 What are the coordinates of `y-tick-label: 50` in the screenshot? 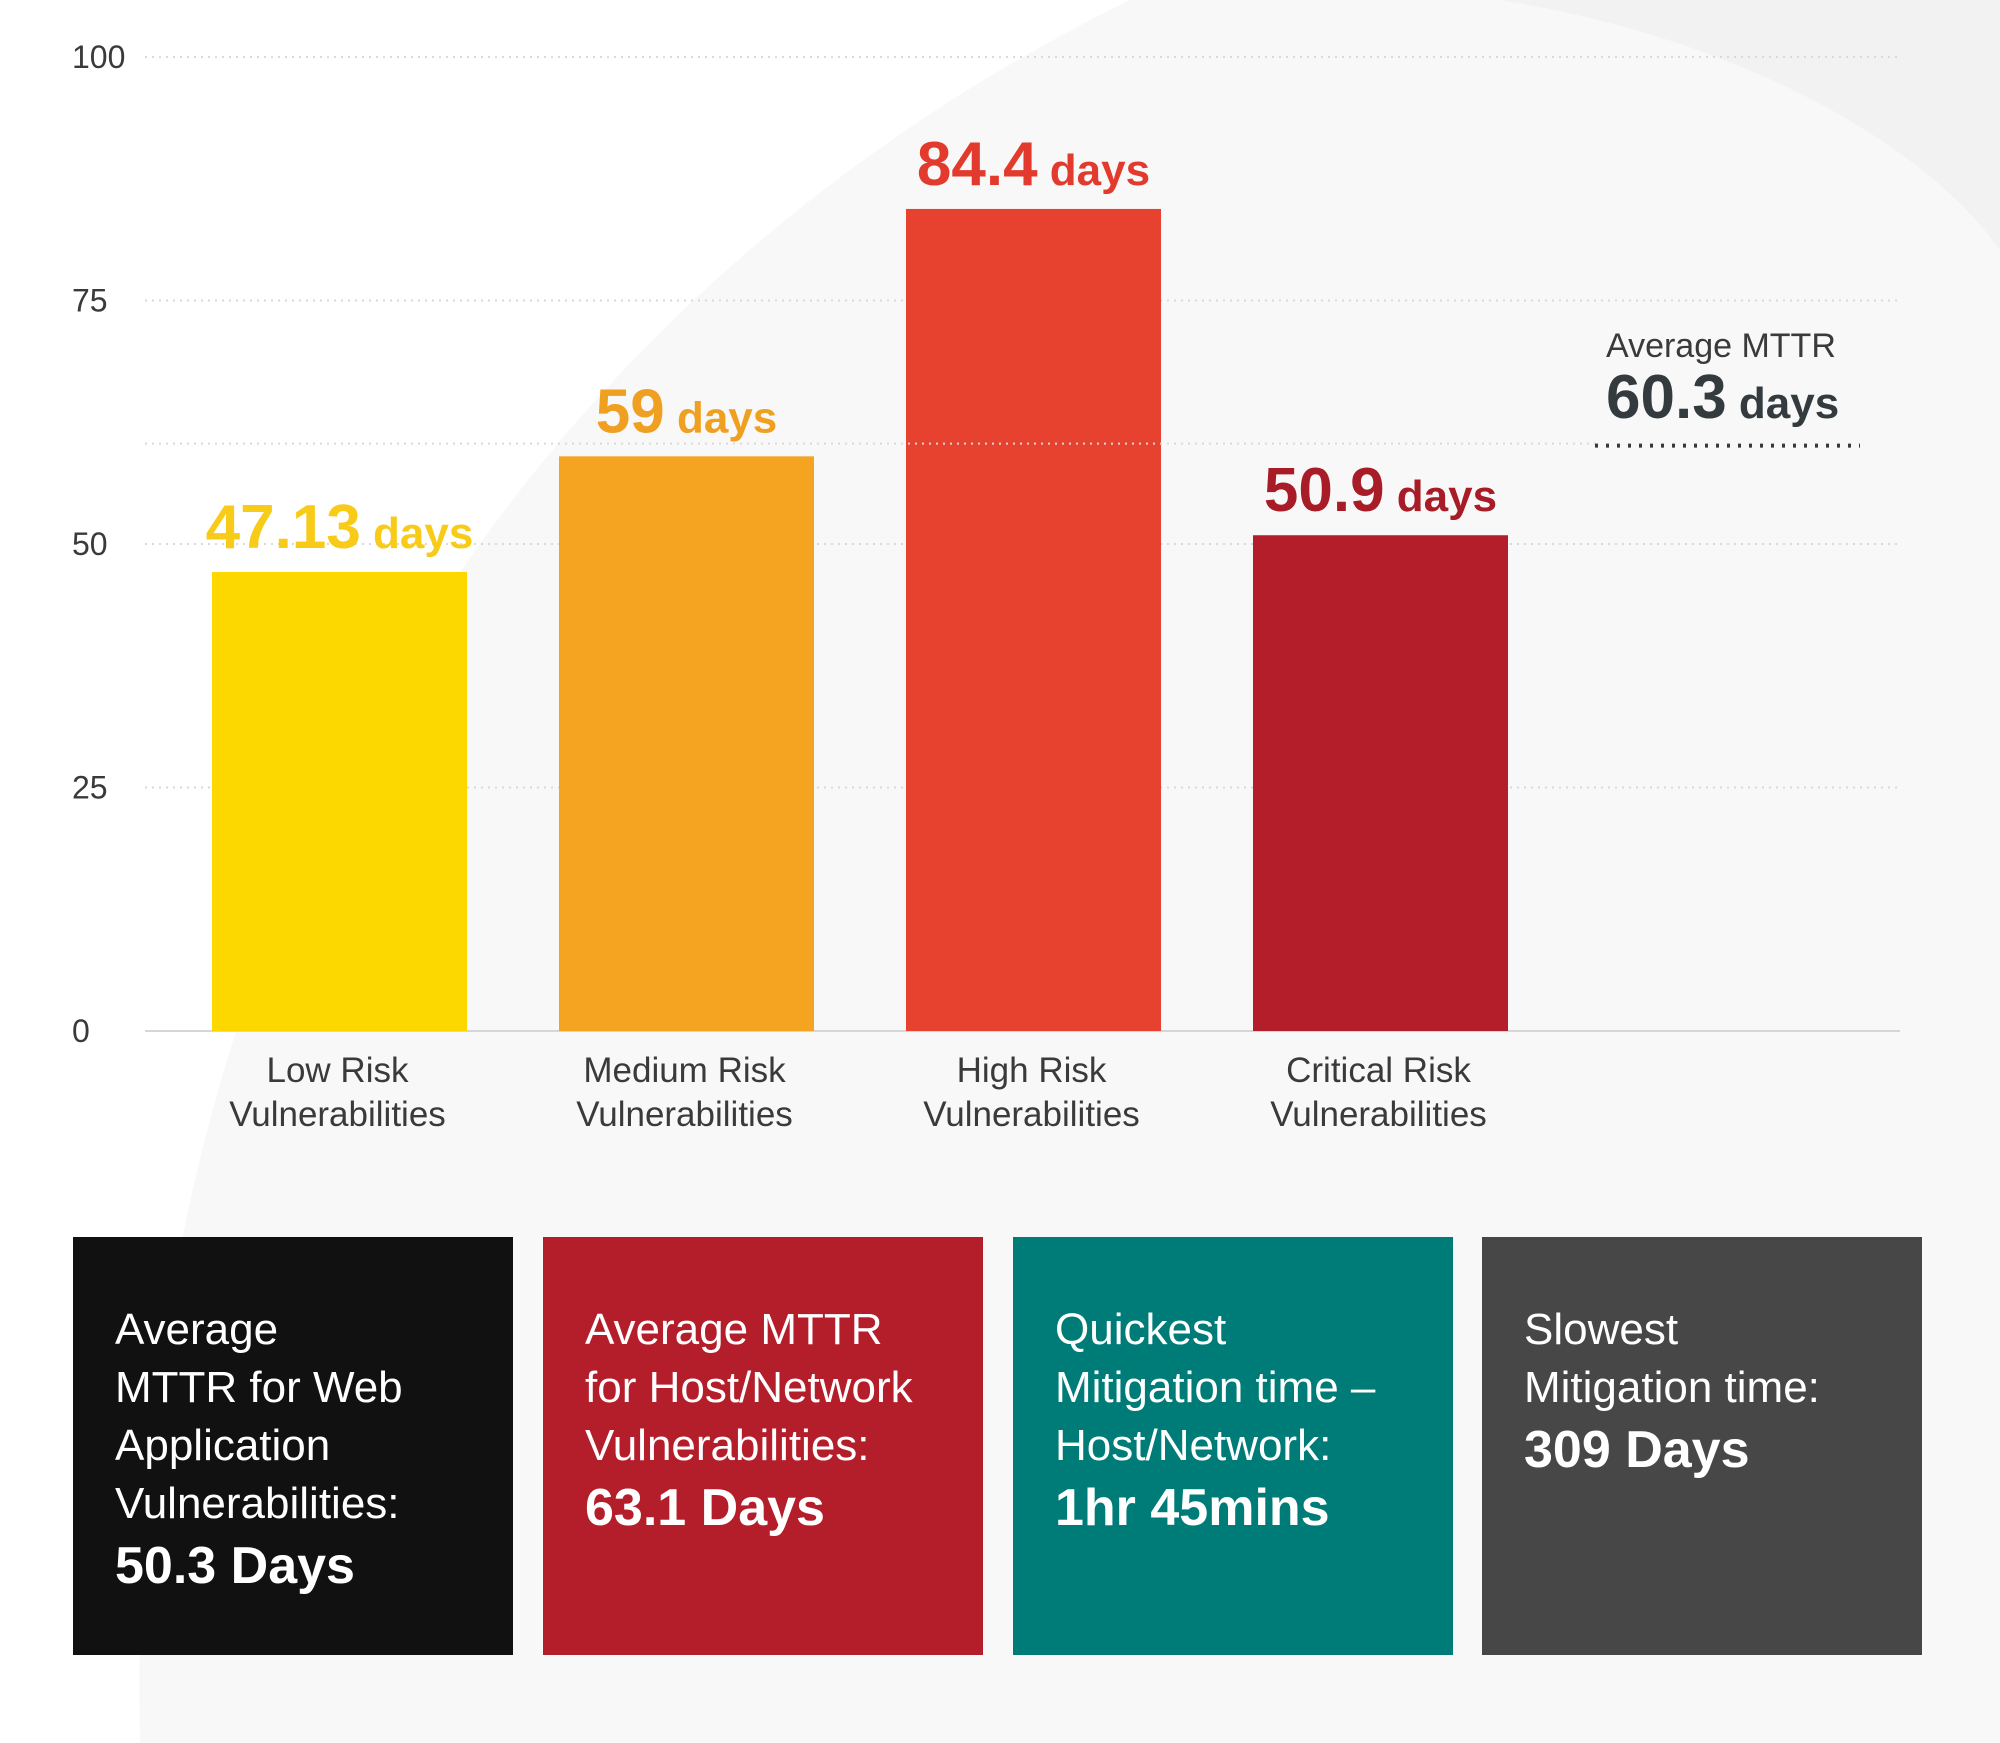 It's located at (90, 544).